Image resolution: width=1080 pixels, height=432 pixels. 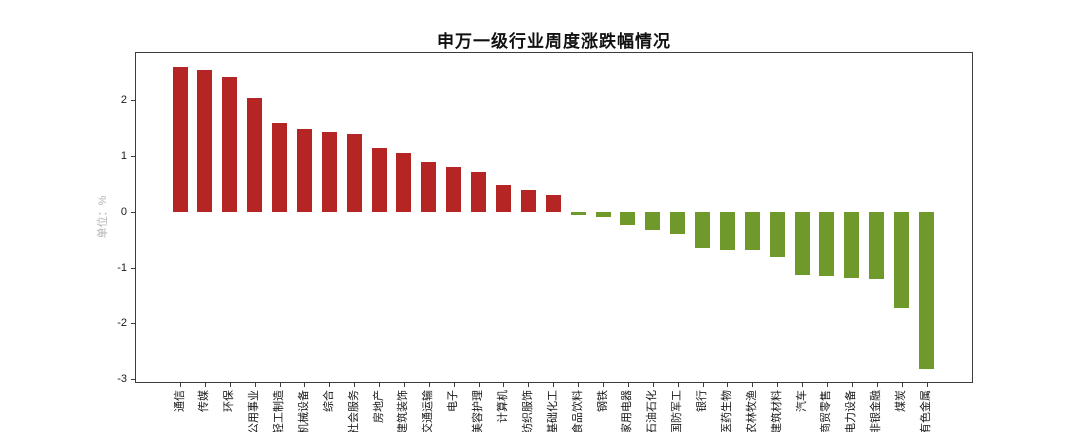 I want to click on x-tick-label: 综合, so click(x=328, y=401).